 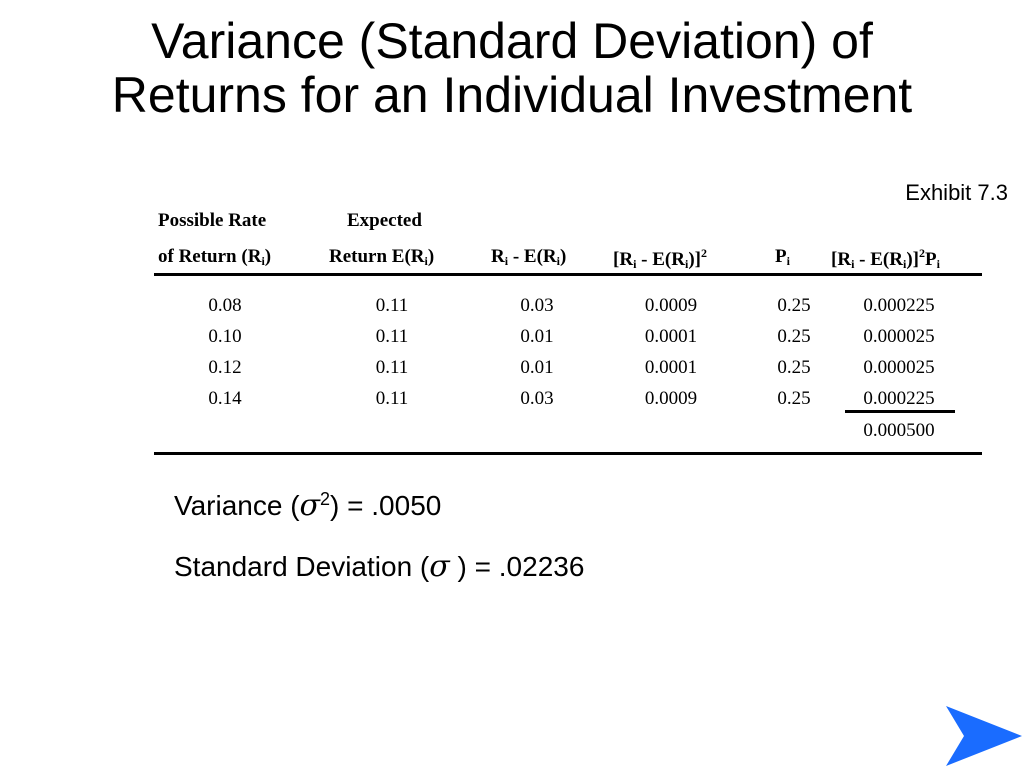 I want to click on header-rule, so click(x=568, y=274).